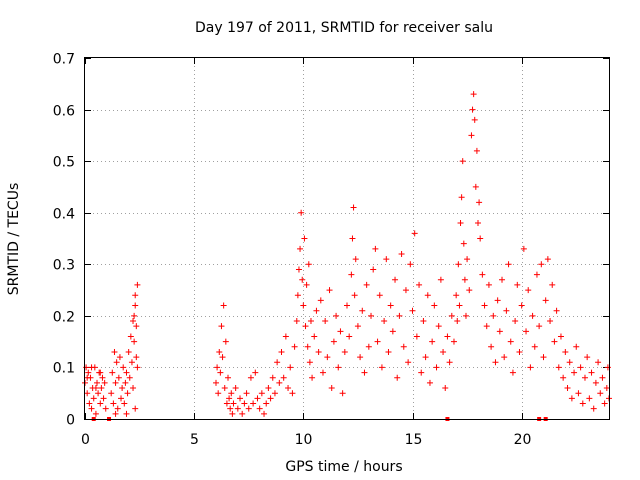 This screenshot has height=480, width=640. Describe the element at coordinates (64, 60) in the screenshot. I see `y-tick-label: 0.7` at that location.